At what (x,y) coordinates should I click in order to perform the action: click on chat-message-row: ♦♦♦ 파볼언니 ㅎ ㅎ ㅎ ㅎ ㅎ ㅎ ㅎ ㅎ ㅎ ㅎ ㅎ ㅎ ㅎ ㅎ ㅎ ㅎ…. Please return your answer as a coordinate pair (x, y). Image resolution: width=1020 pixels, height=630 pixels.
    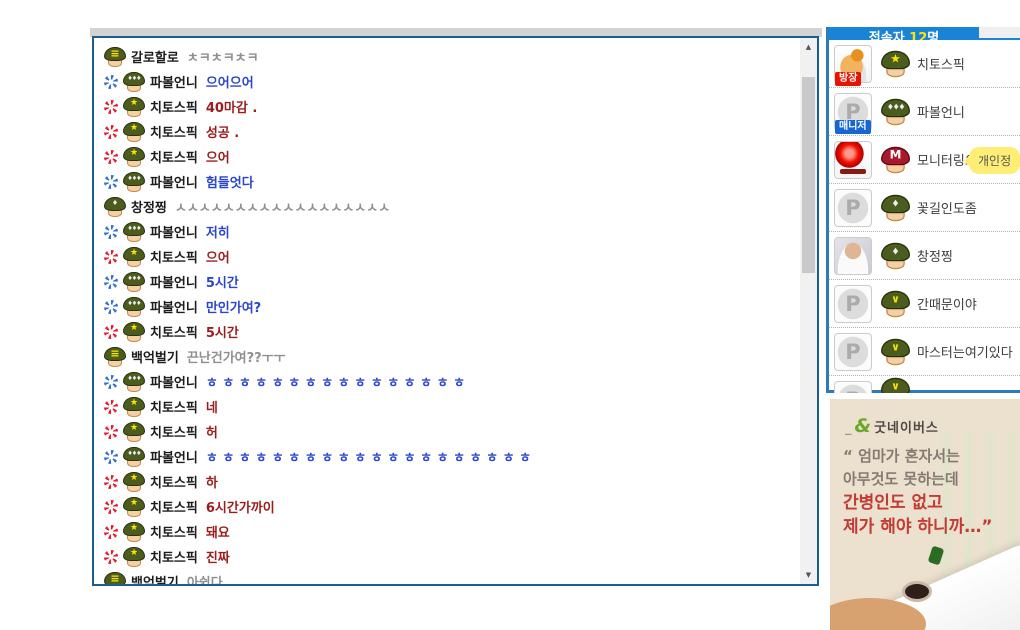
    Looking at the image, I should click on (449, 456).